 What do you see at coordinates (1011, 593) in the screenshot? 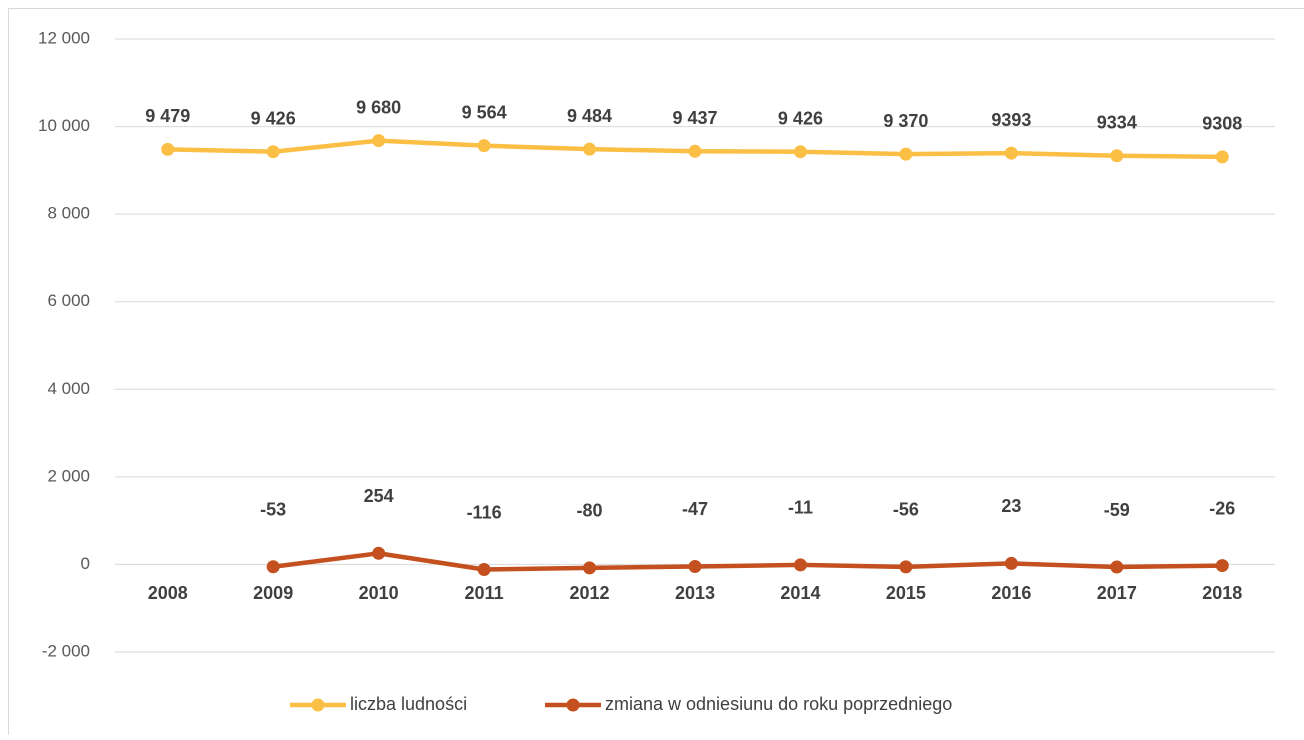
I see `x-tick-label: 2016` at bounding box center [1011, 593].